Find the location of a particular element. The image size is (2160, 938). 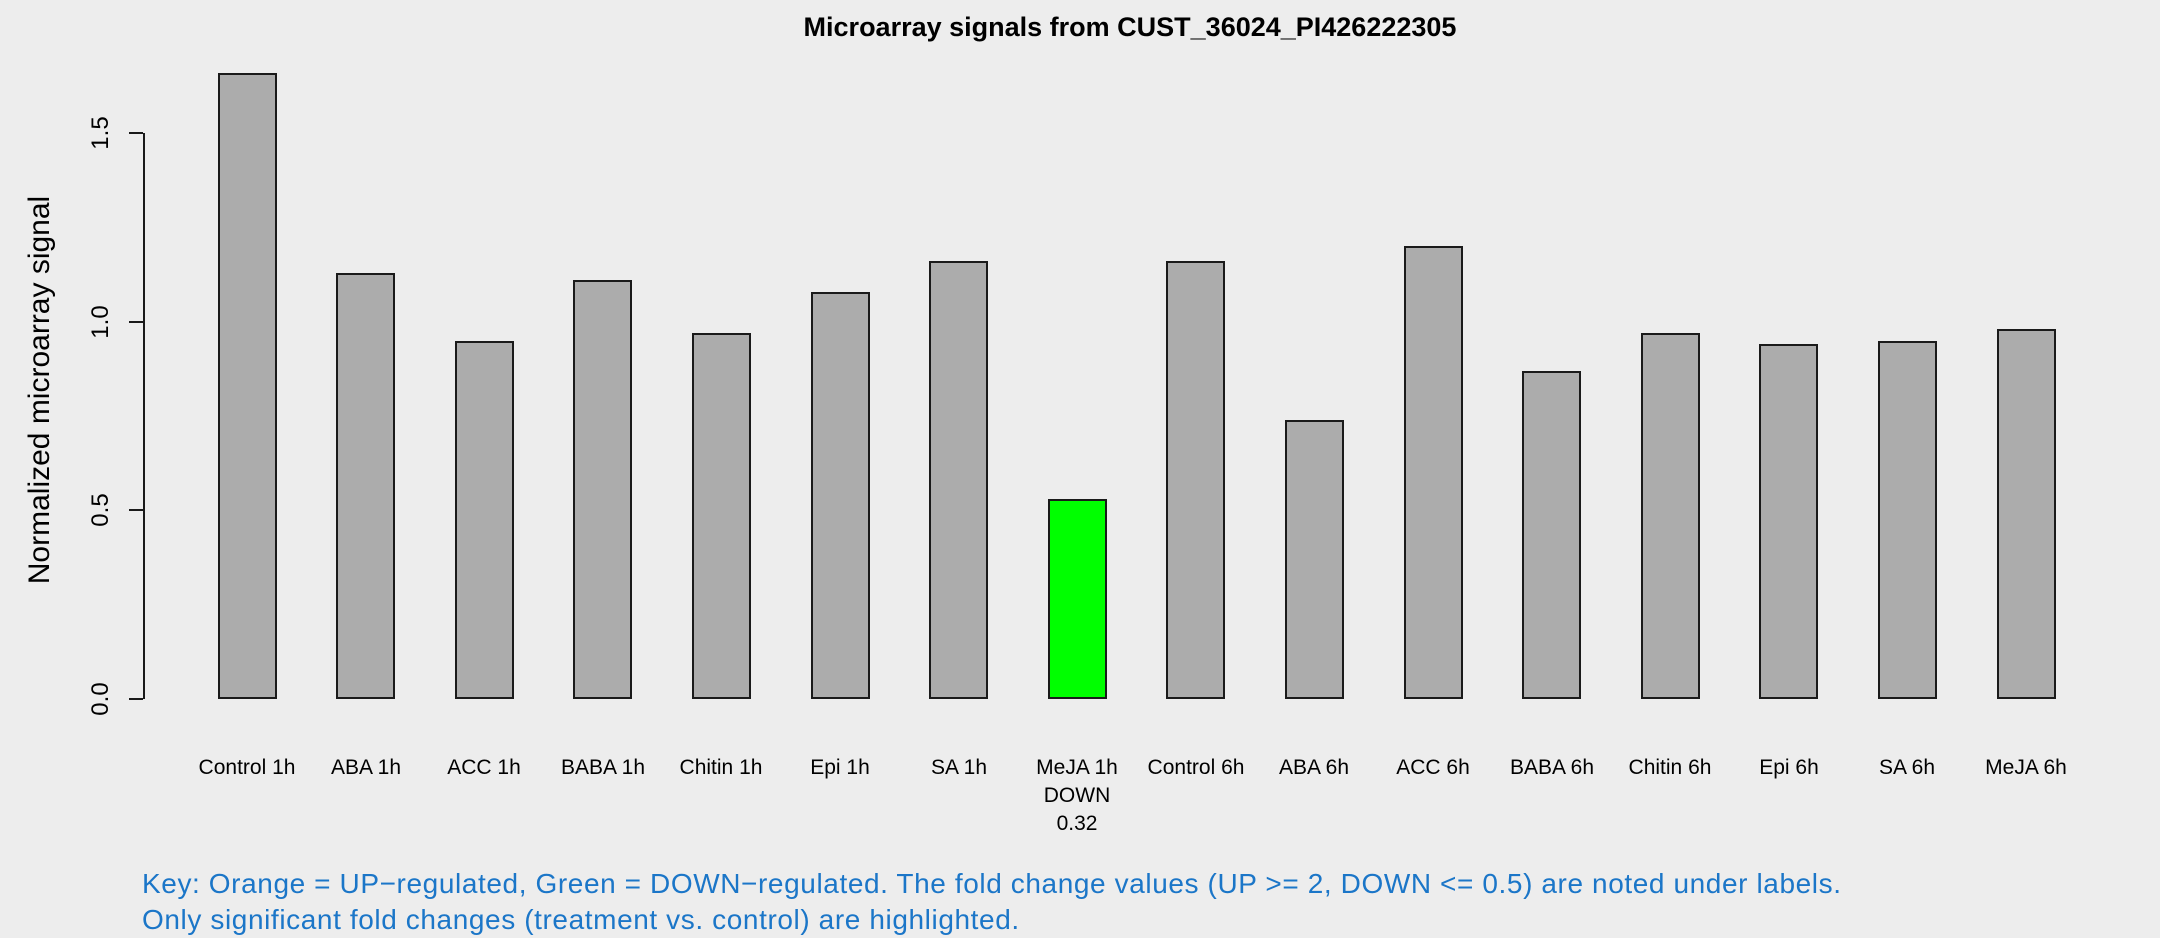

y-tick-label: 1.5 is located at coordinates (100, 133).